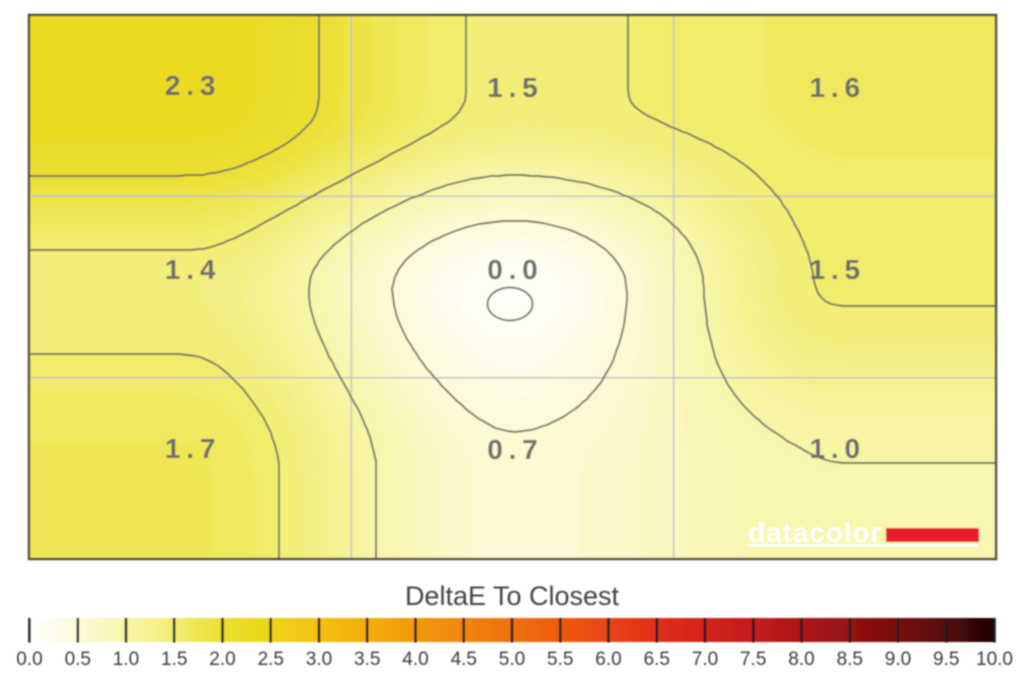 The height and width of the screenshot is (683, 1024). What do you see at coordinates (657, 659) in the screenshot?
I see `svg-text: 6.5` at bounding box center [657, 659].